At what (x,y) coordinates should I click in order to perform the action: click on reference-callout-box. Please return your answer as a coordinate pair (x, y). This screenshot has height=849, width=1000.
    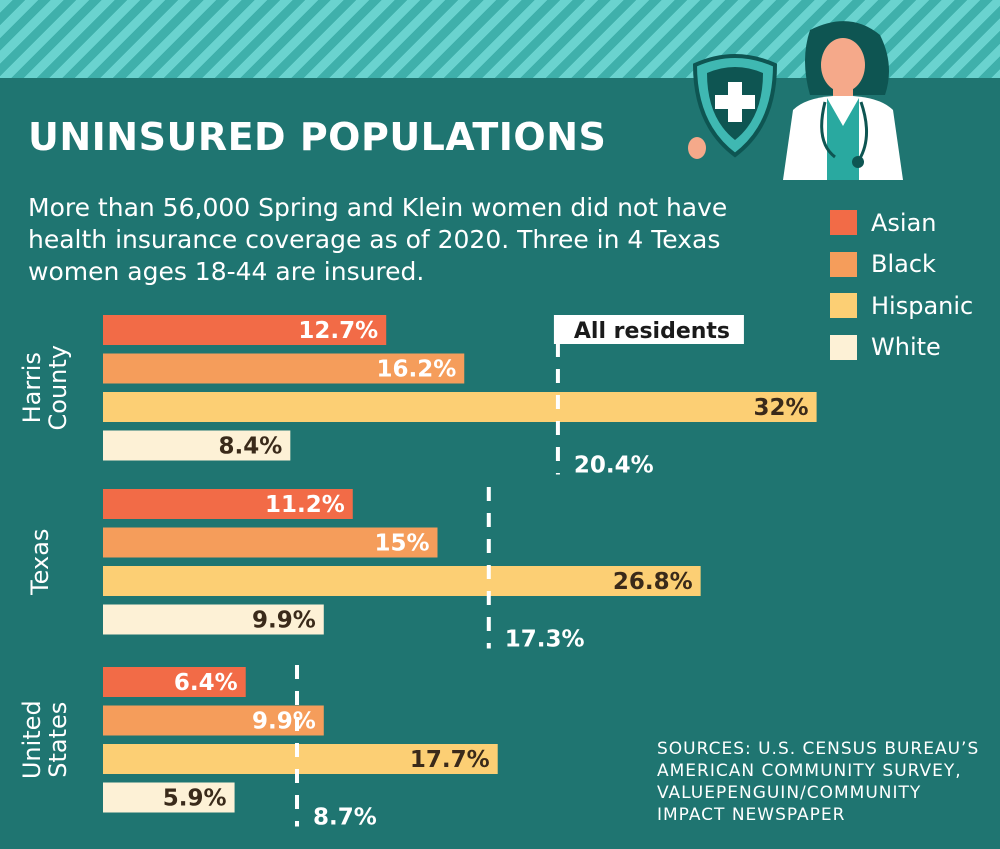
    Looking at the image, I should click on (648, 329).